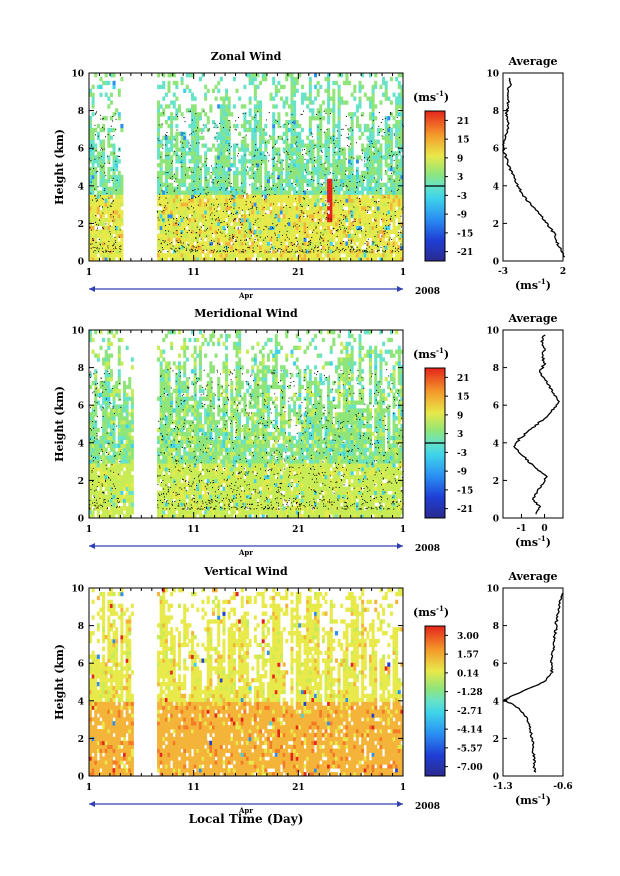  What do you see at coordinates (246, 56) in the screenshot?
I see `panel-title: Zonal Wind` at bounding box center [246, 56].